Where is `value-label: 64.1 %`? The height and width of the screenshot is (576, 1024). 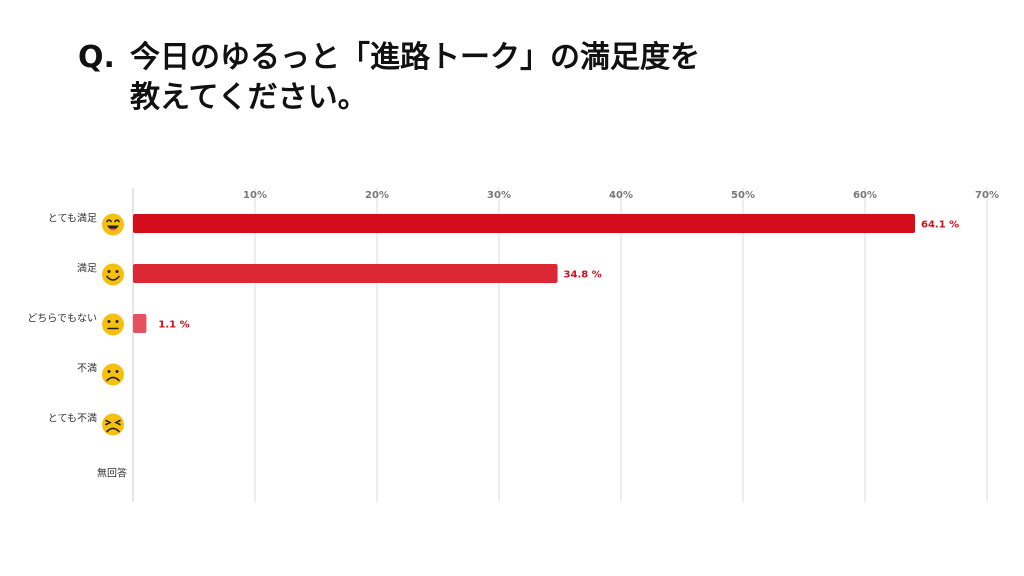
value-label: 64.1 % is located at coordinates (940, 225).